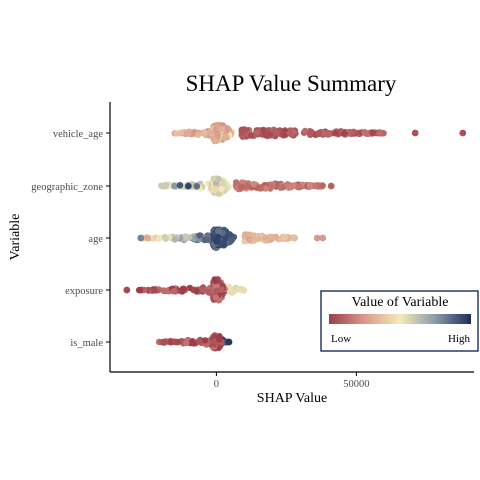 The image size is (480, 480). I want to click on y-tick-label: geographic_zone, so click(67, 187).